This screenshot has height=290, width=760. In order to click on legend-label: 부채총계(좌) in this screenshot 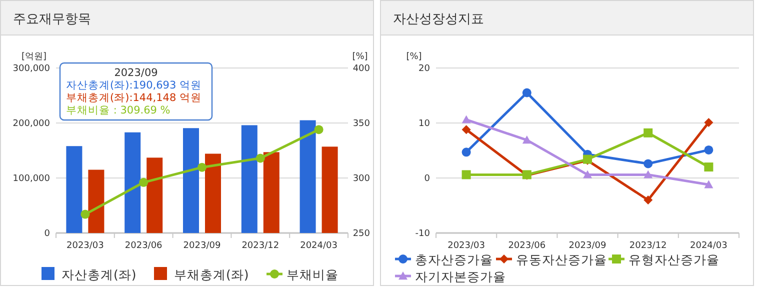, I will do `click(211, 274)`.